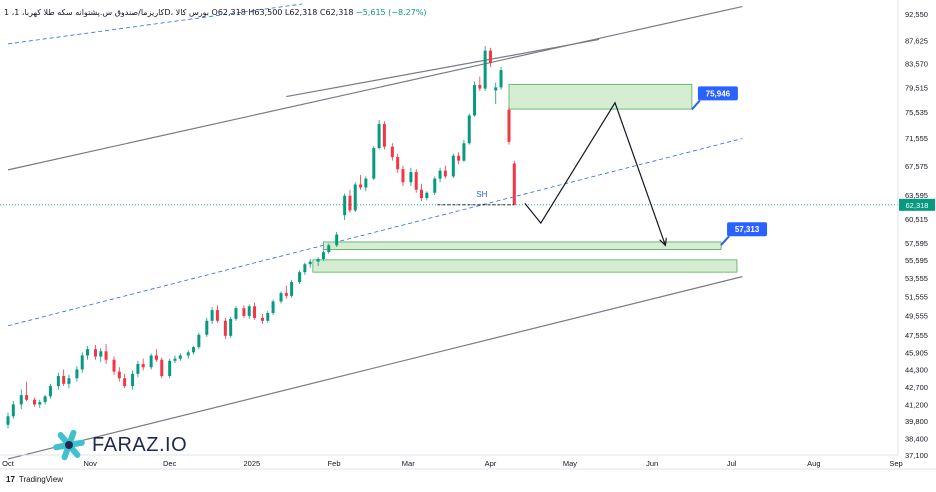 The image size is (936, 492). Describe the element at coordinates (155, 24) in the screenshot. I see `channel-top-dashed-line` at that location.